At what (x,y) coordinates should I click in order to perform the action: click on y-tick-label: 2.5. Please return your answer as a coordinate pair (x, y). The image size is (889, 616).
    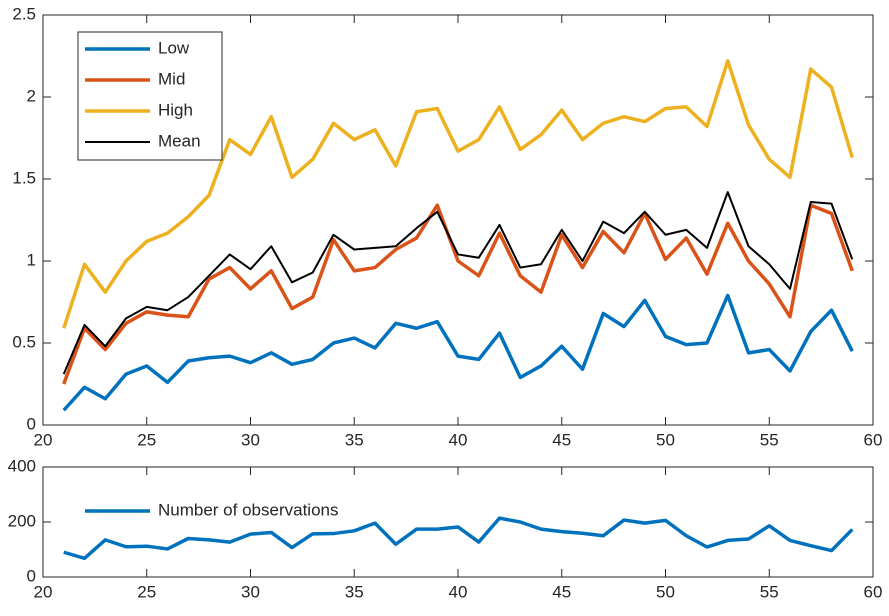
    Looking at the image, I should click on (24, 13).